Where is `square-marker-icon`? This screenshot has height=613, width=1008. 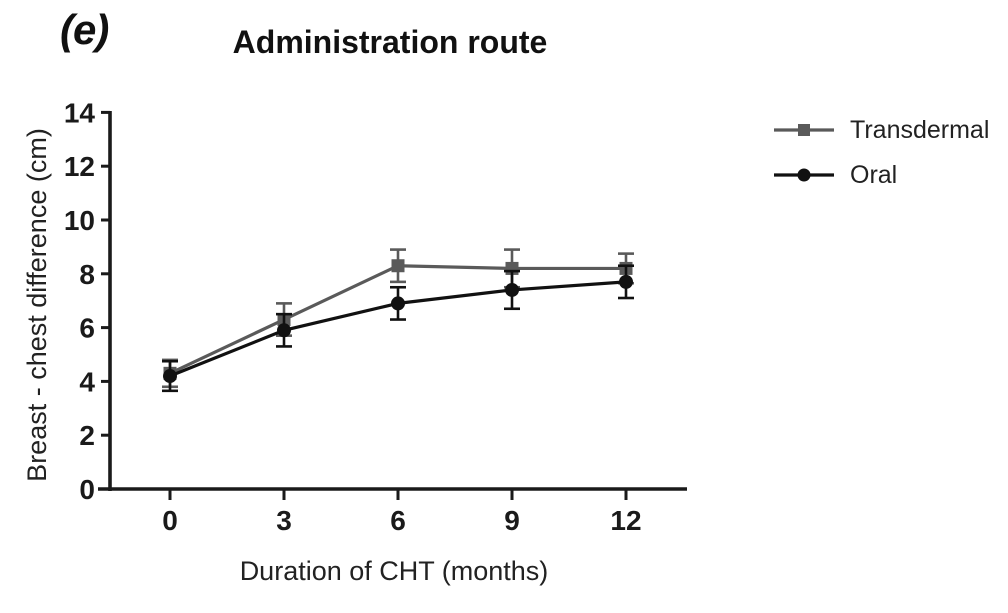 square-marker-icon is located at coordinates (804, 130).